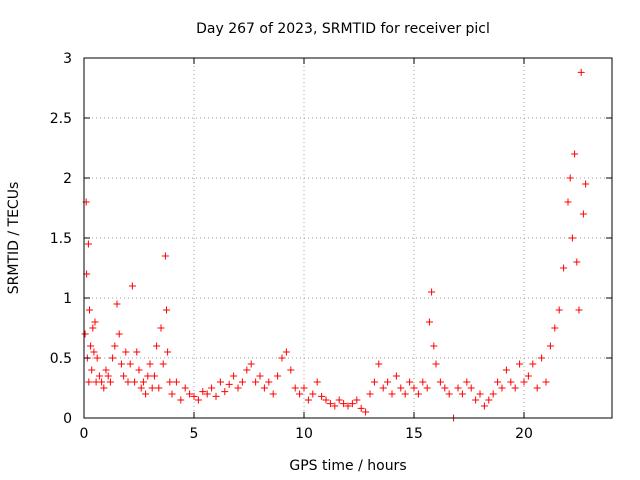  Describe the element at coordinates (67, 179) in the screenshot. I see `y-tick-label: 2` at that location.